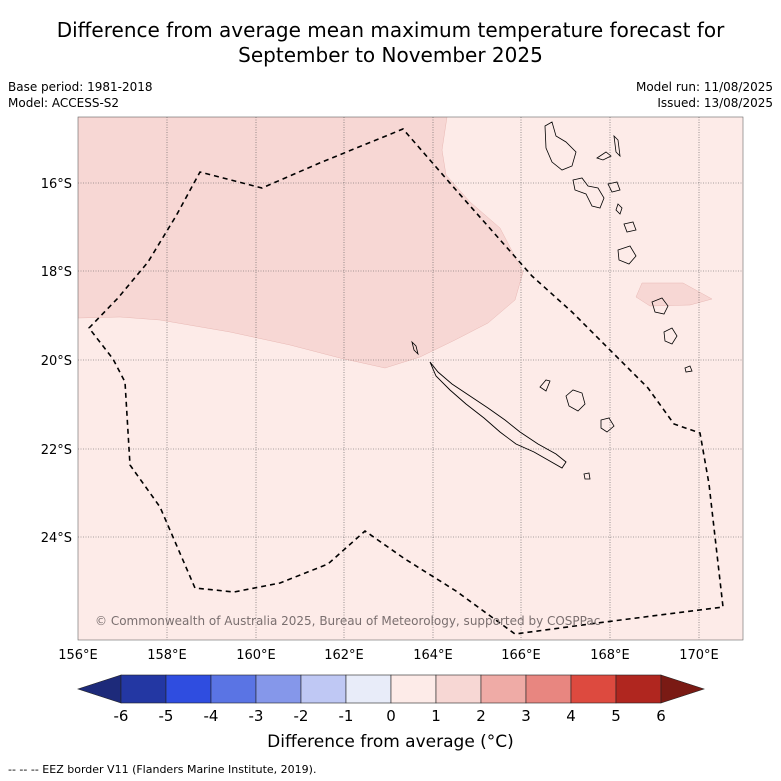  What do you see at coordinates (436, 716) in the screenshot?
I see `colorbar-tick-label: 1` at bounding box center [436, 716].